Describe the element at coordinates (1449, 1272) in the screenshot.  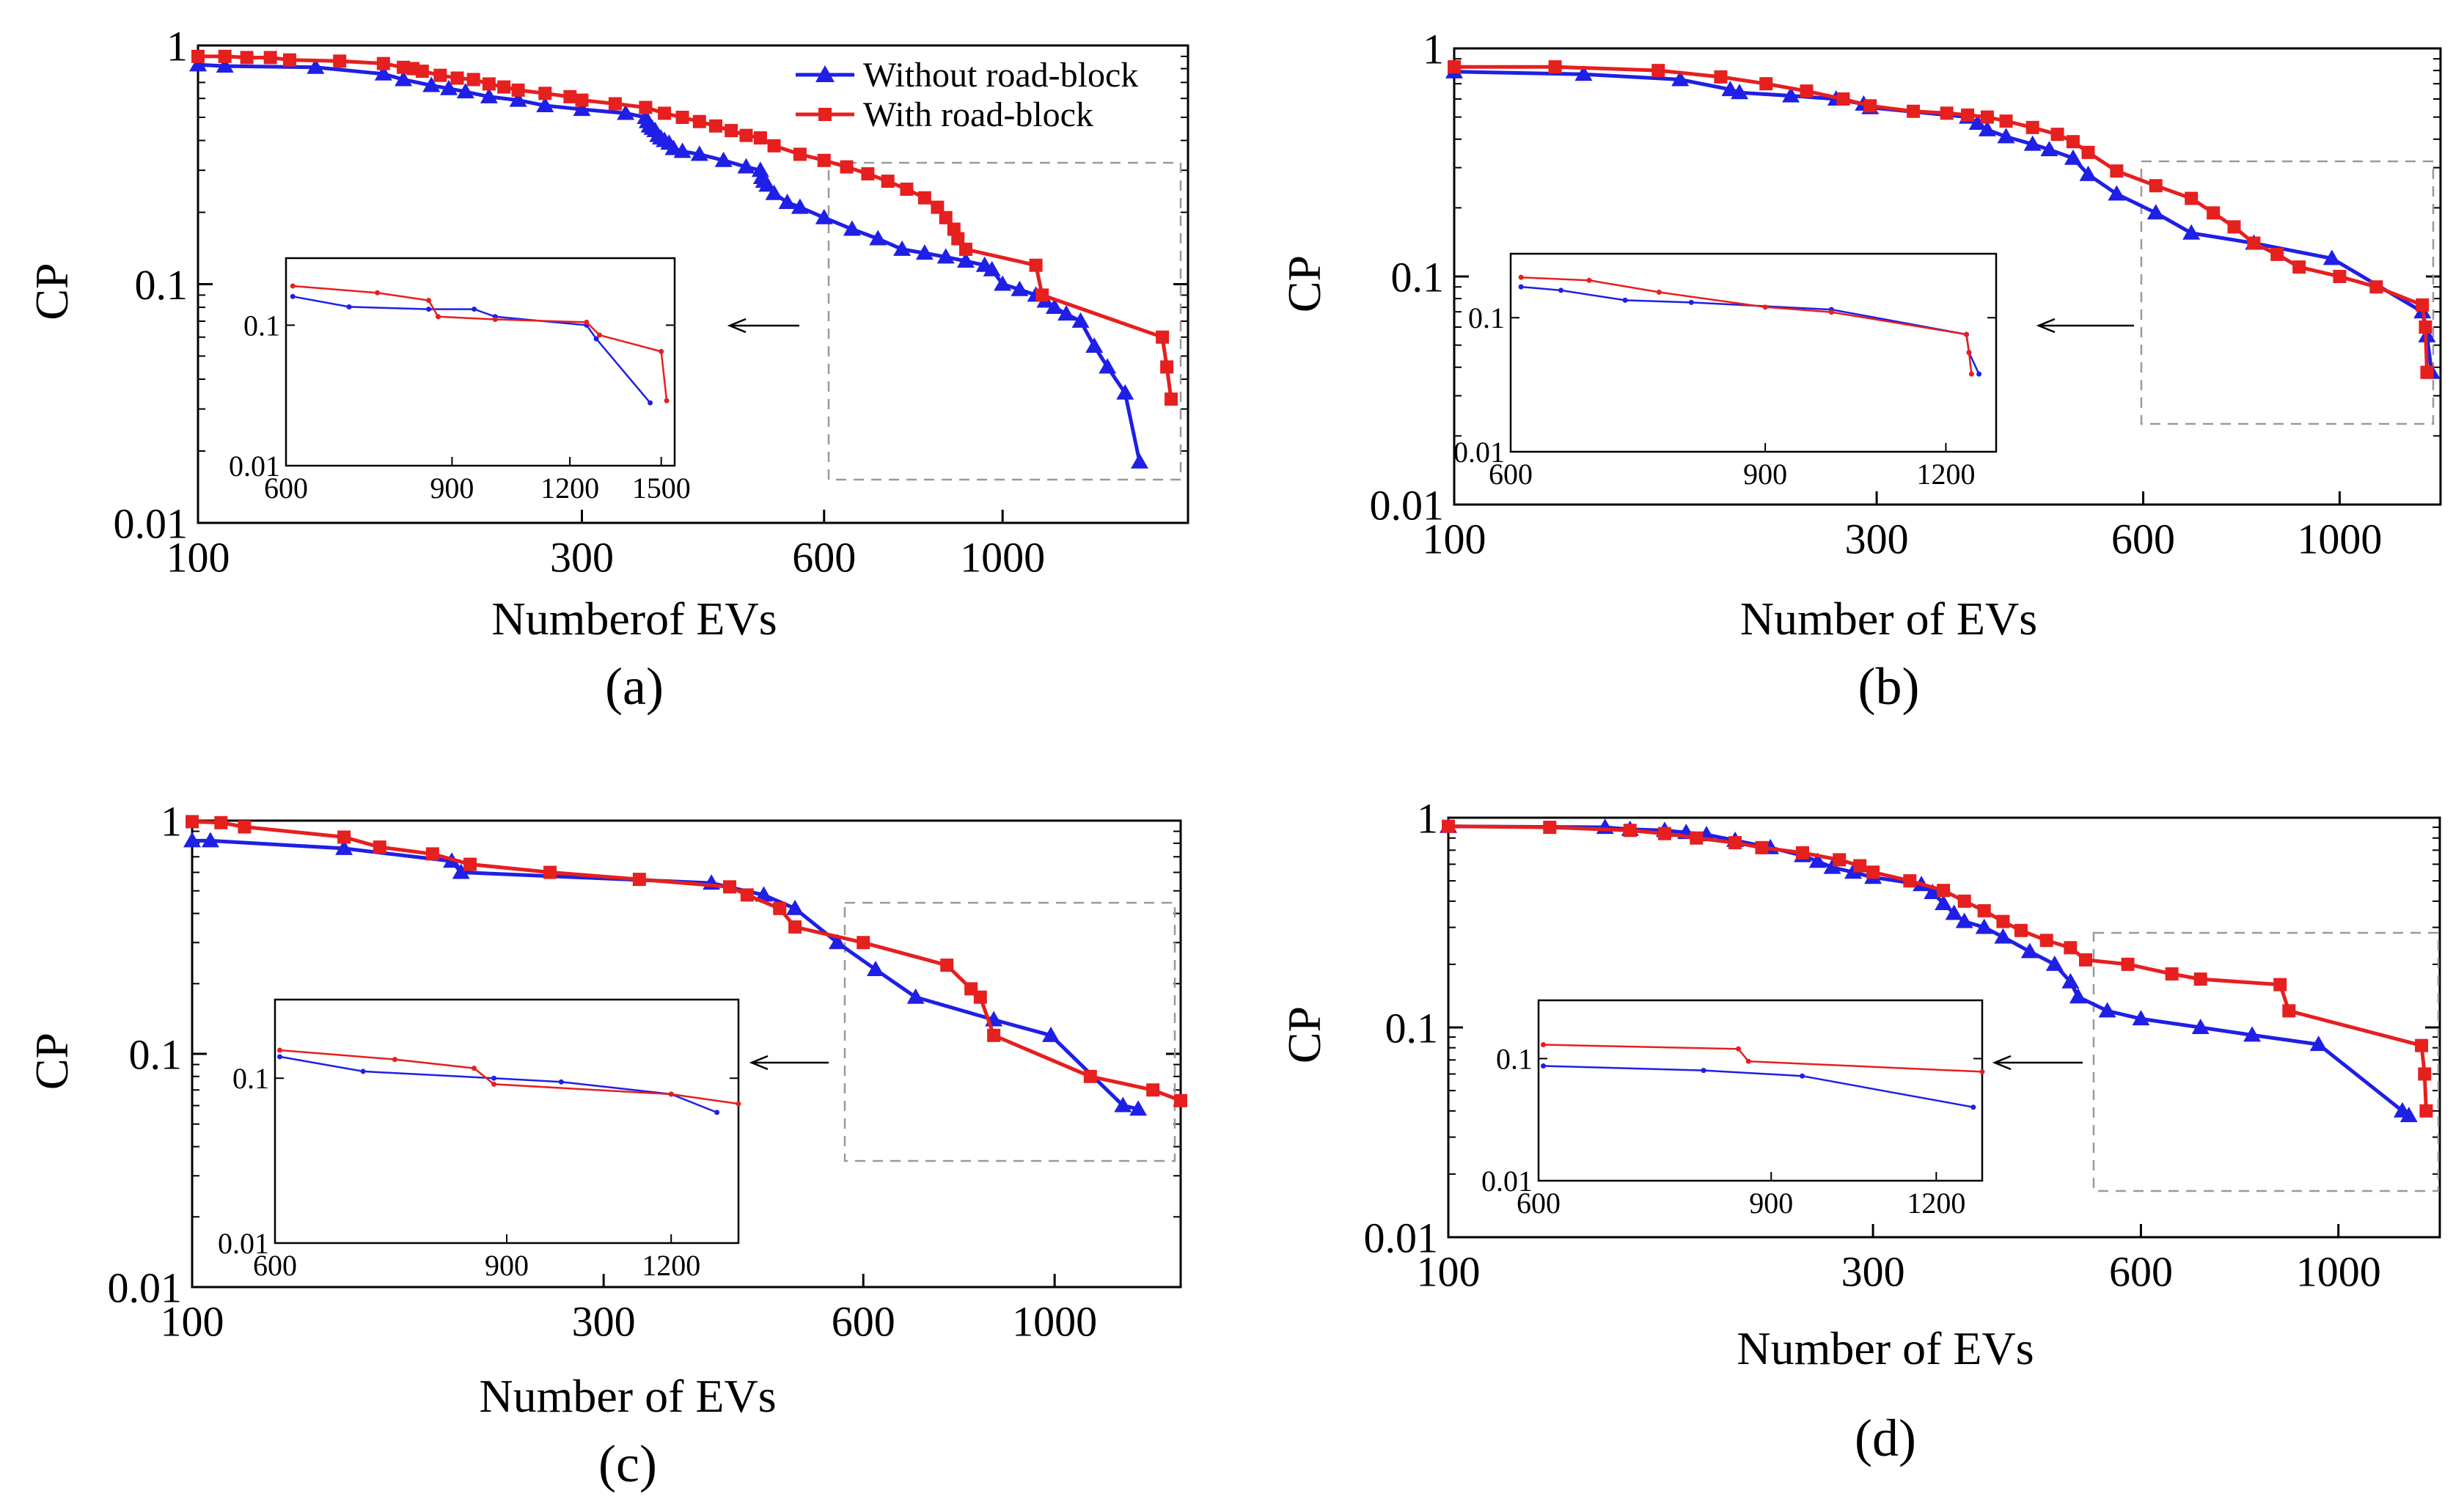
I see `x-tick-label: 100` at that location.